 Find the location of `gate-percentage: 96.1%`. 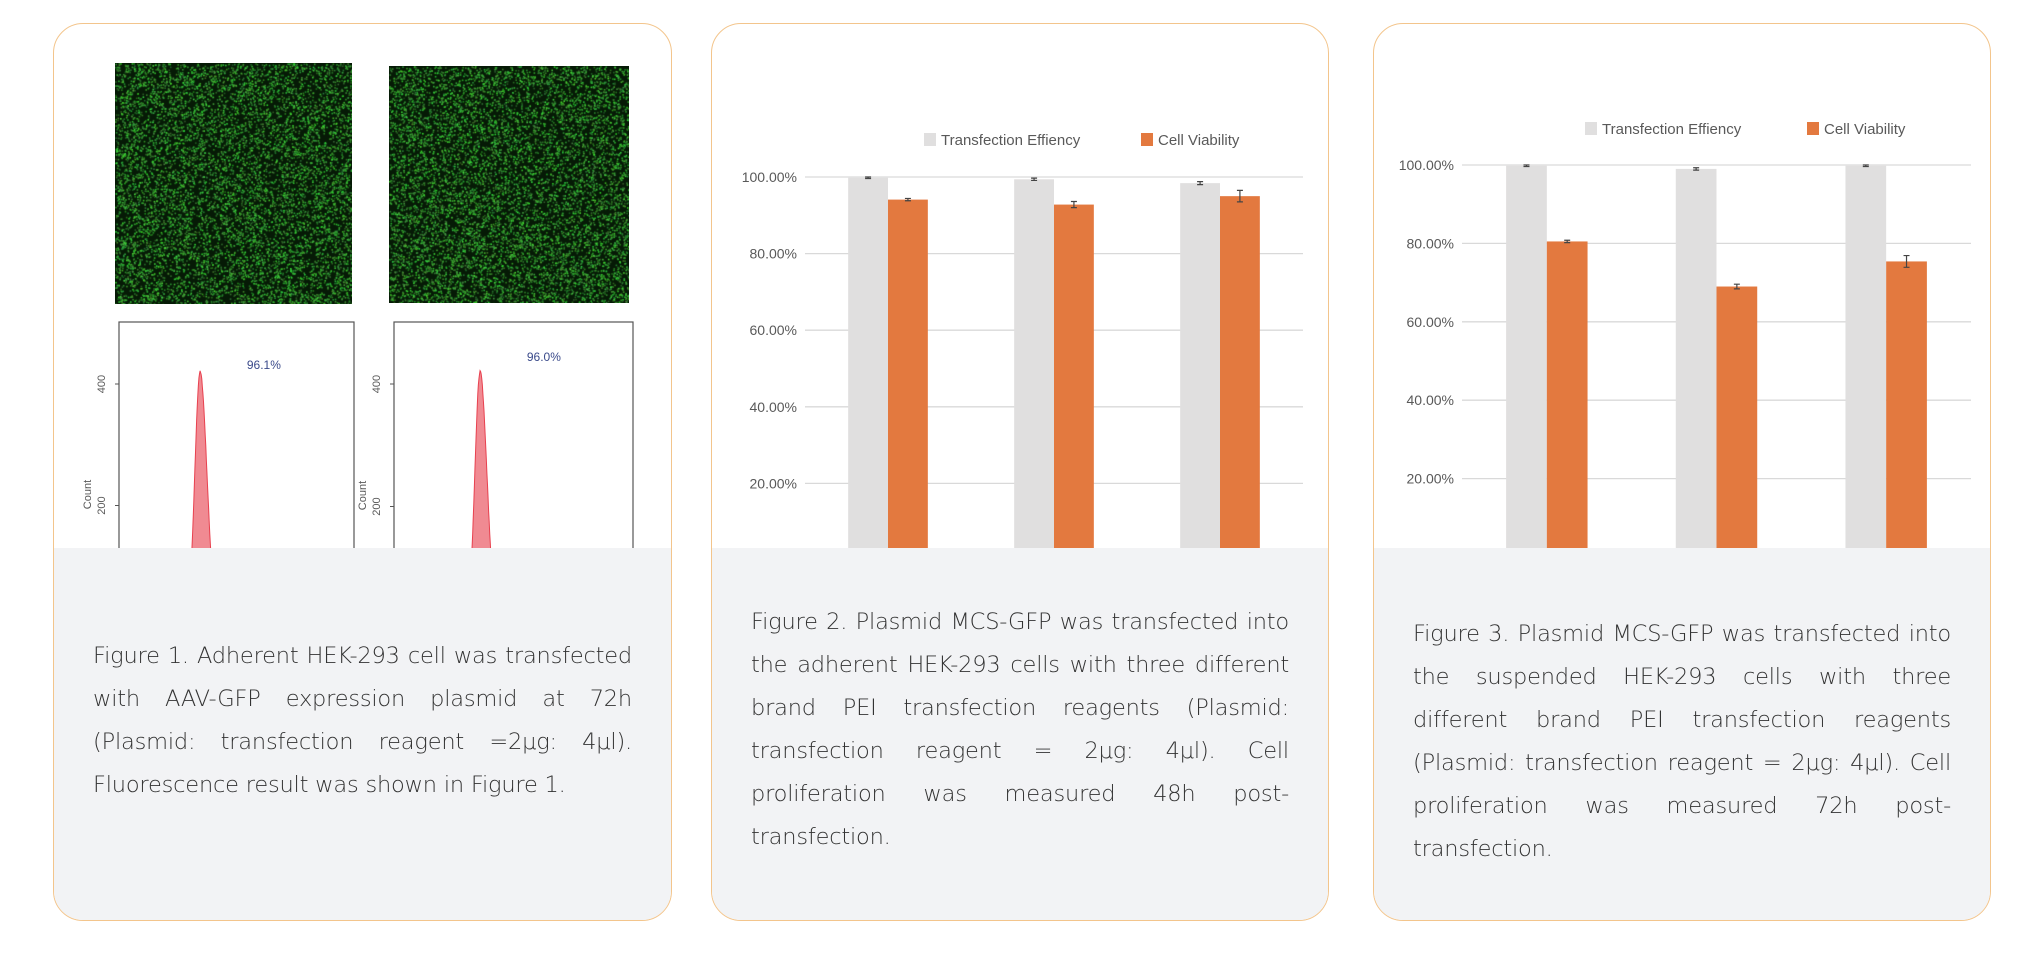

gate-percentage: 96.1% is located at coordinates (264, 365).